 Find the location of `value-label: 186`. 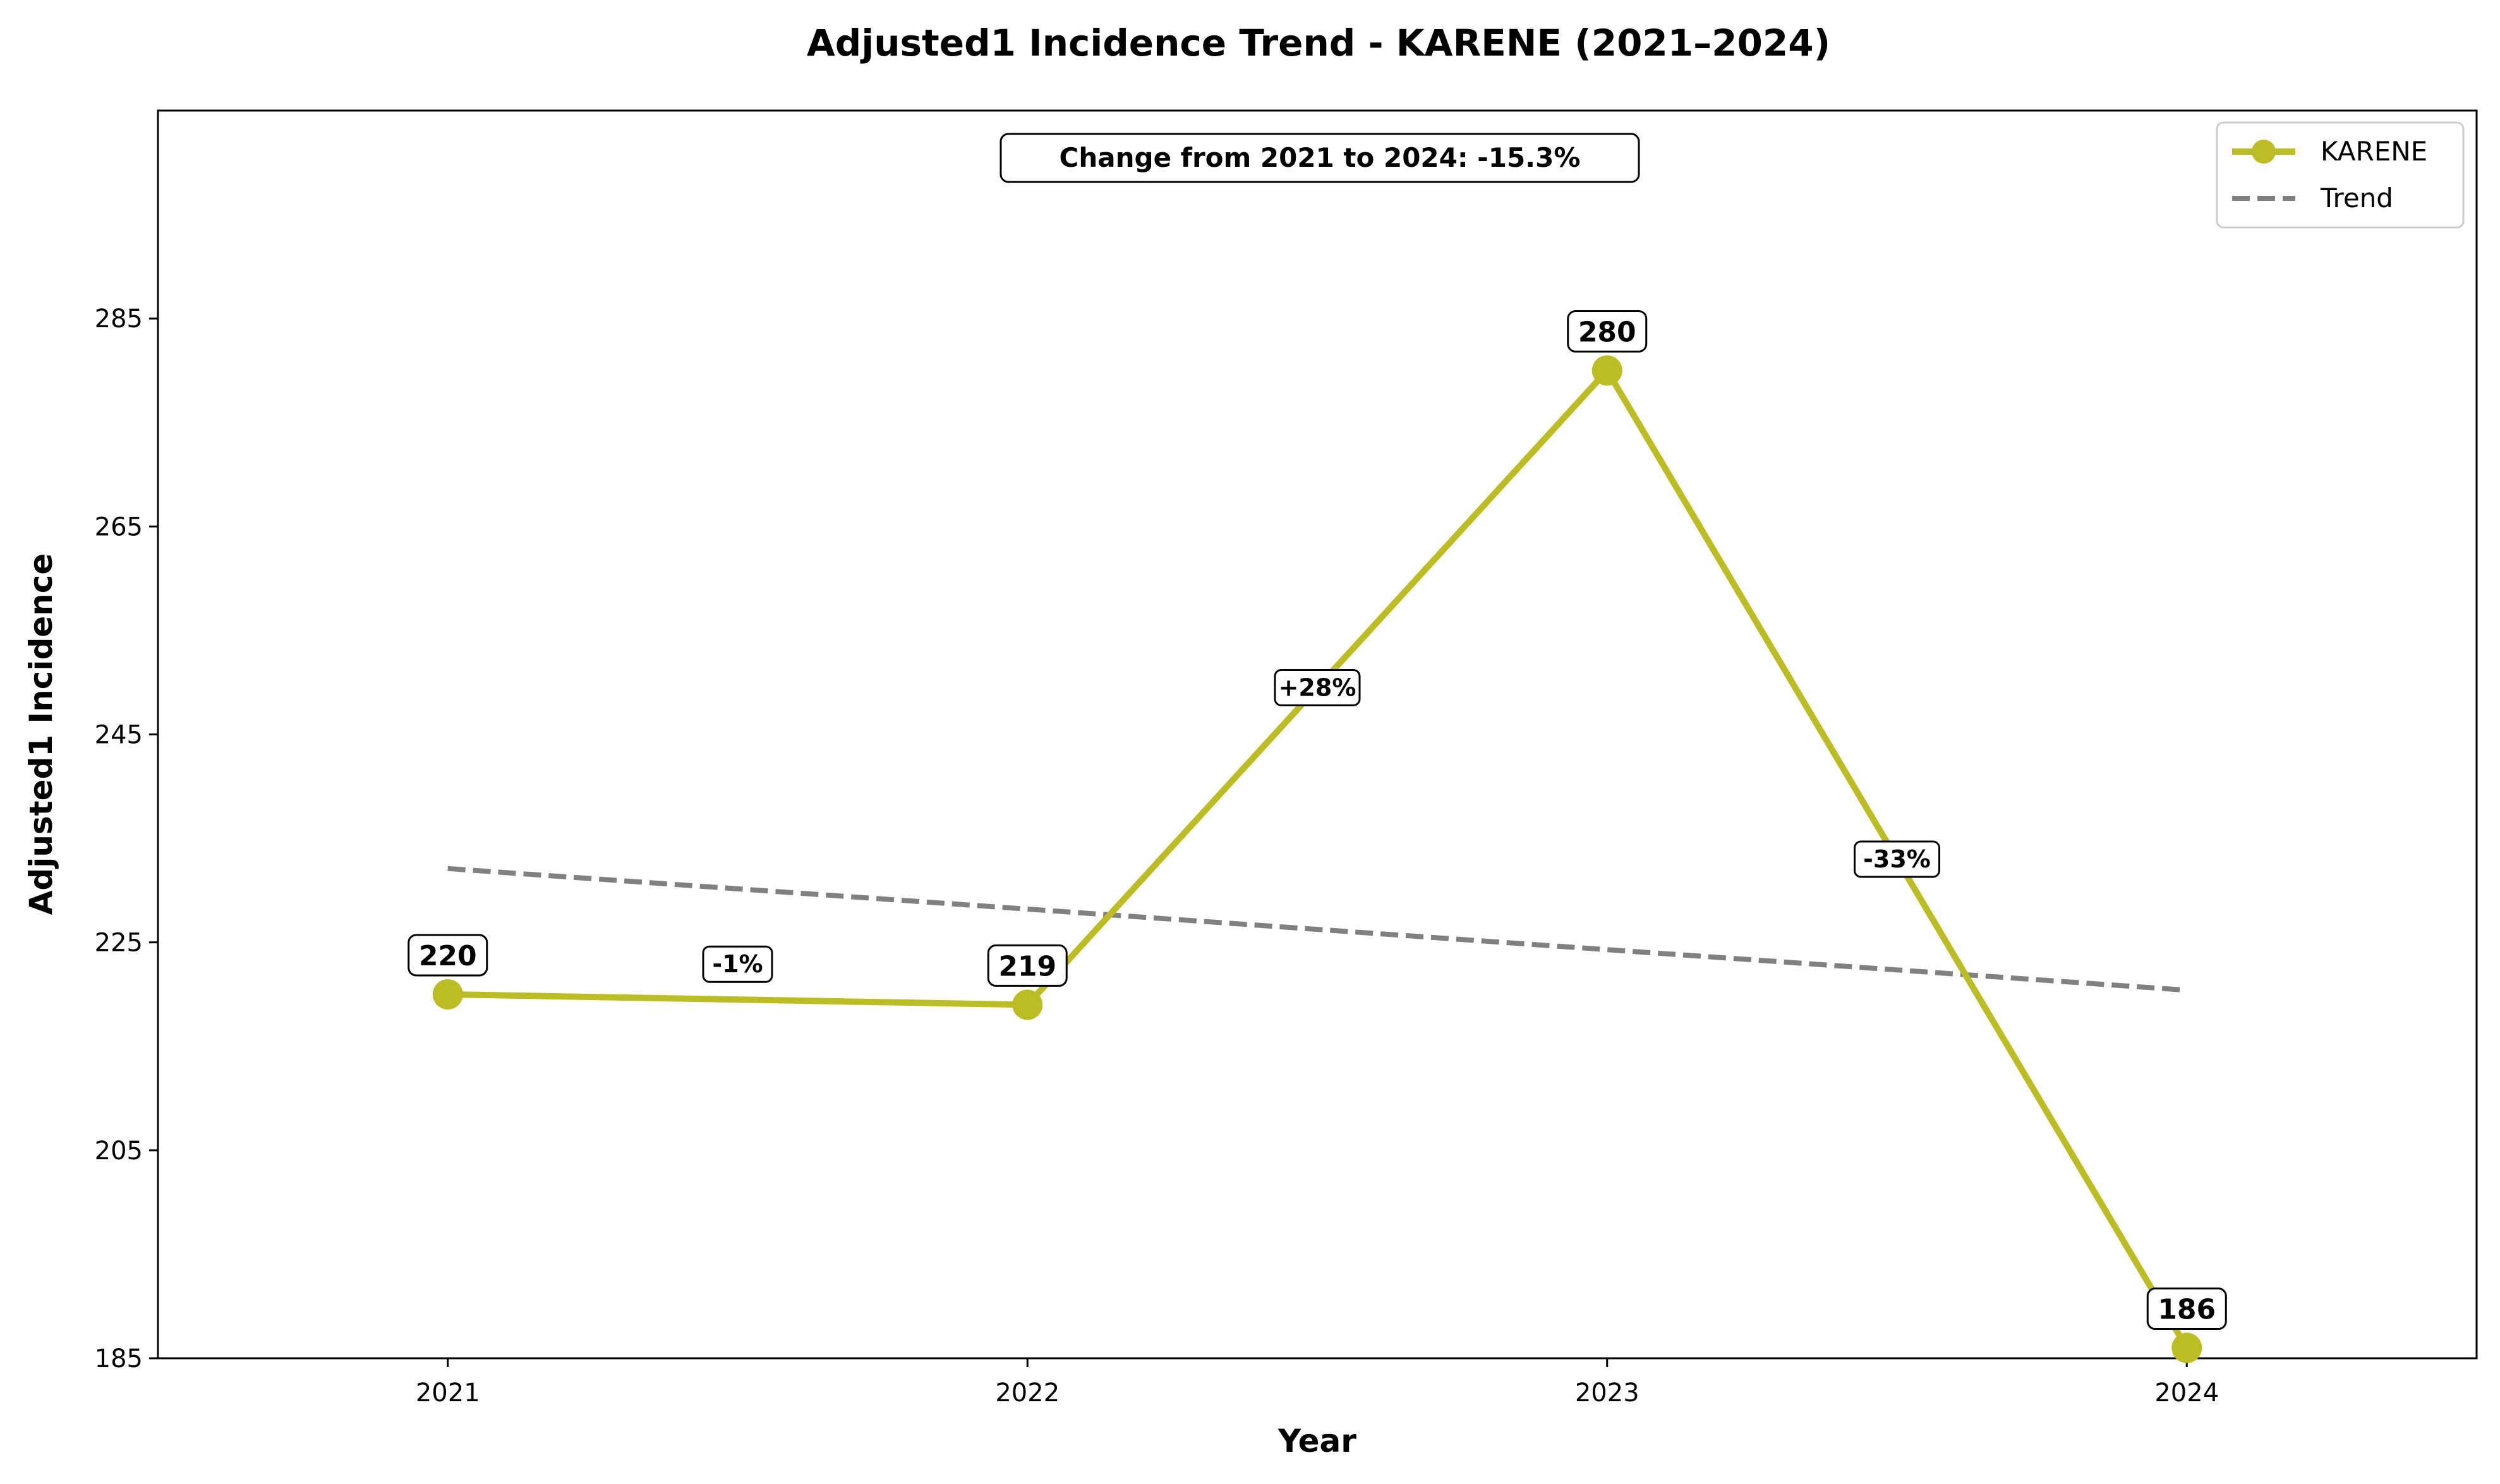

value-label: 186 is located at coordinates (2187, 1310).